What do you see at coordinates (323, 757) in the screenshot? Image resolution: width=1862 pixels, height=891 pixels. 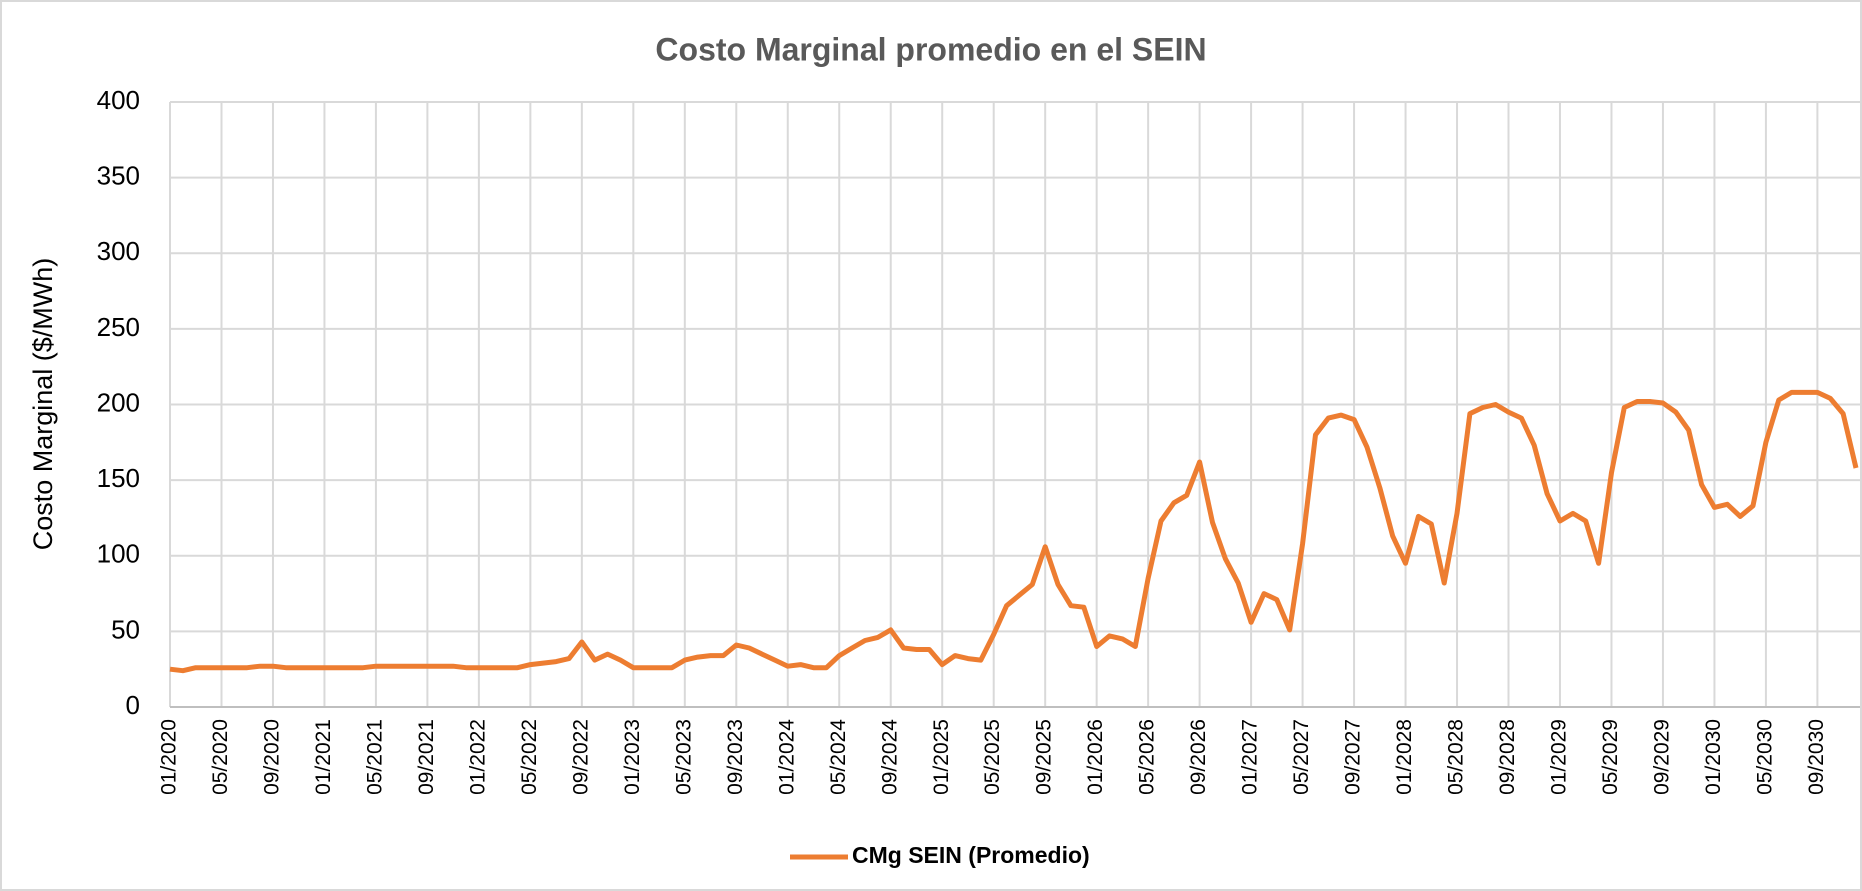 I see `x-tick-label: 01/2021` at bounding box center [323, 757].